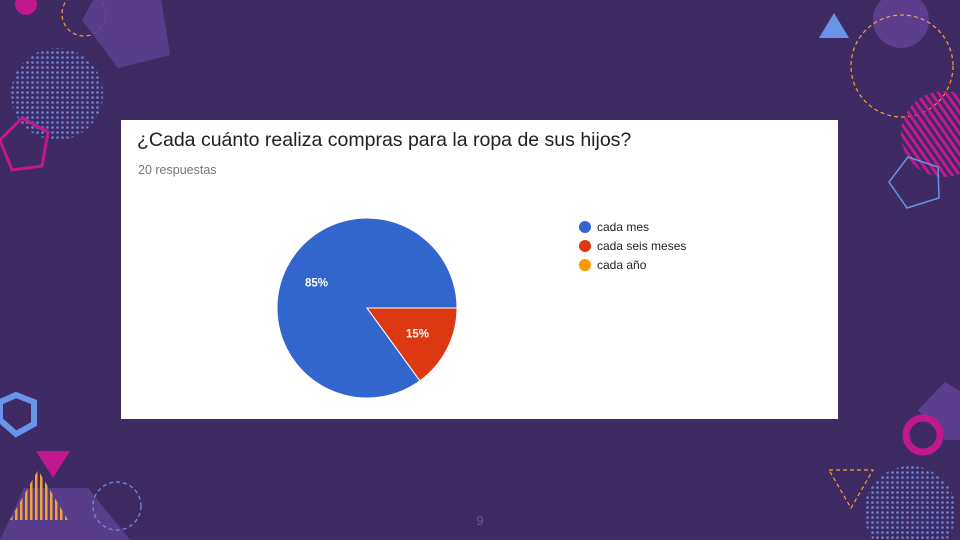 The height and width of the screenshot is (540, 960). I want to click on dashed-triangle-shape, so click(851, 489).